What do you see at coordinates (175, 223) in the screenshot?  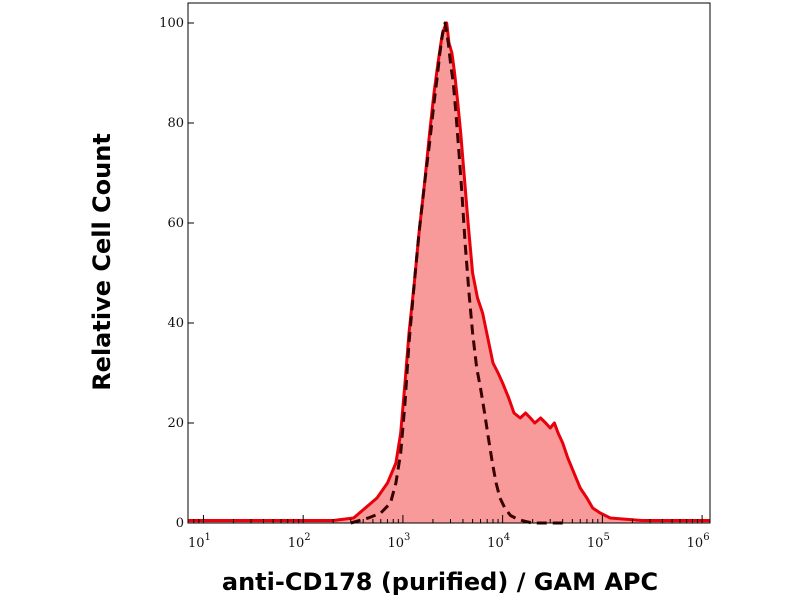 I see `y-tick-label: 60` at bounding box center [175, 223].